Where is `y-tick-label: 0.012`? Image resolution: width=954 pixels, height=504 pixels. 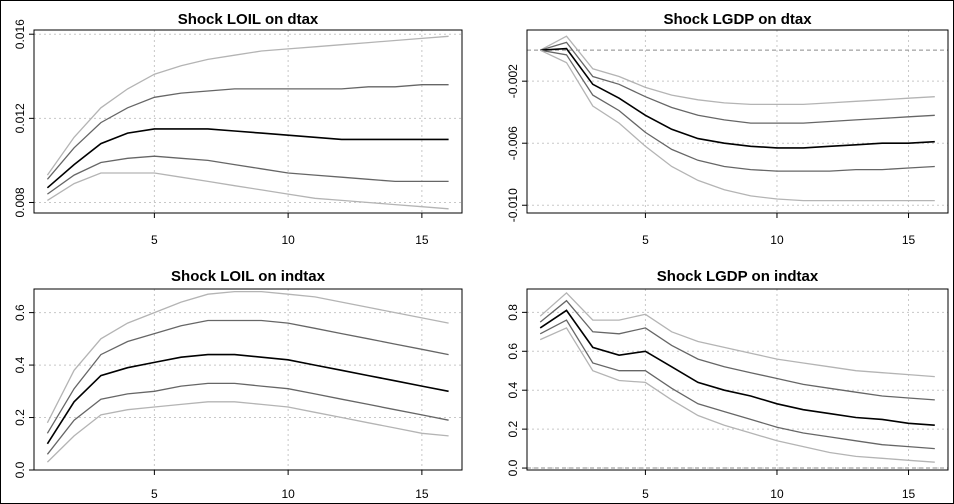
y-tick-label: 0.012 is located at coordinates (20, 118).